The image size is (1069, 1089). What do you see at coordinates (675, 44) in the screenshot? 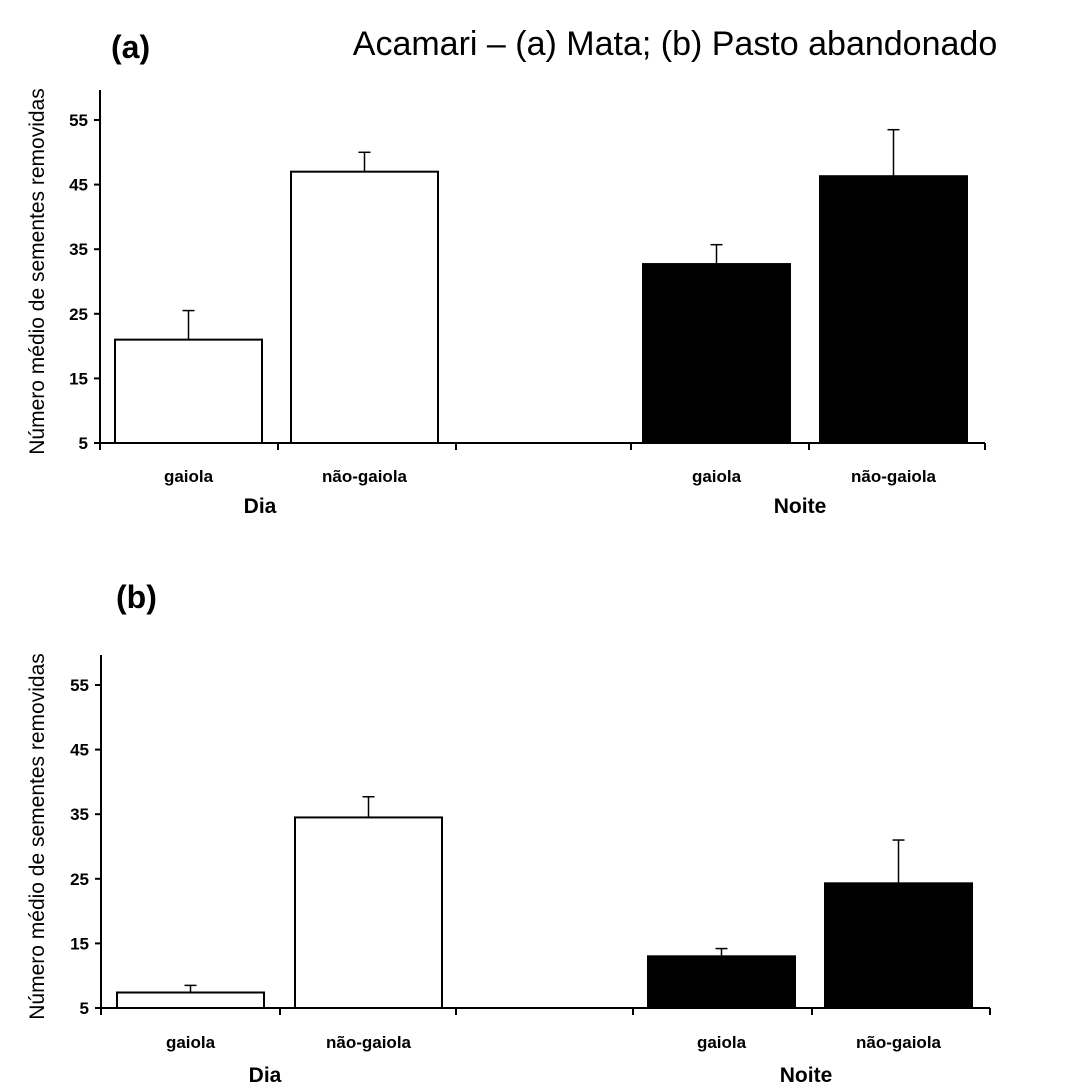
I see `chart-title: Acamari – (a) Mata; (b) Pasto abandonado` at bounding box center [675, 44].